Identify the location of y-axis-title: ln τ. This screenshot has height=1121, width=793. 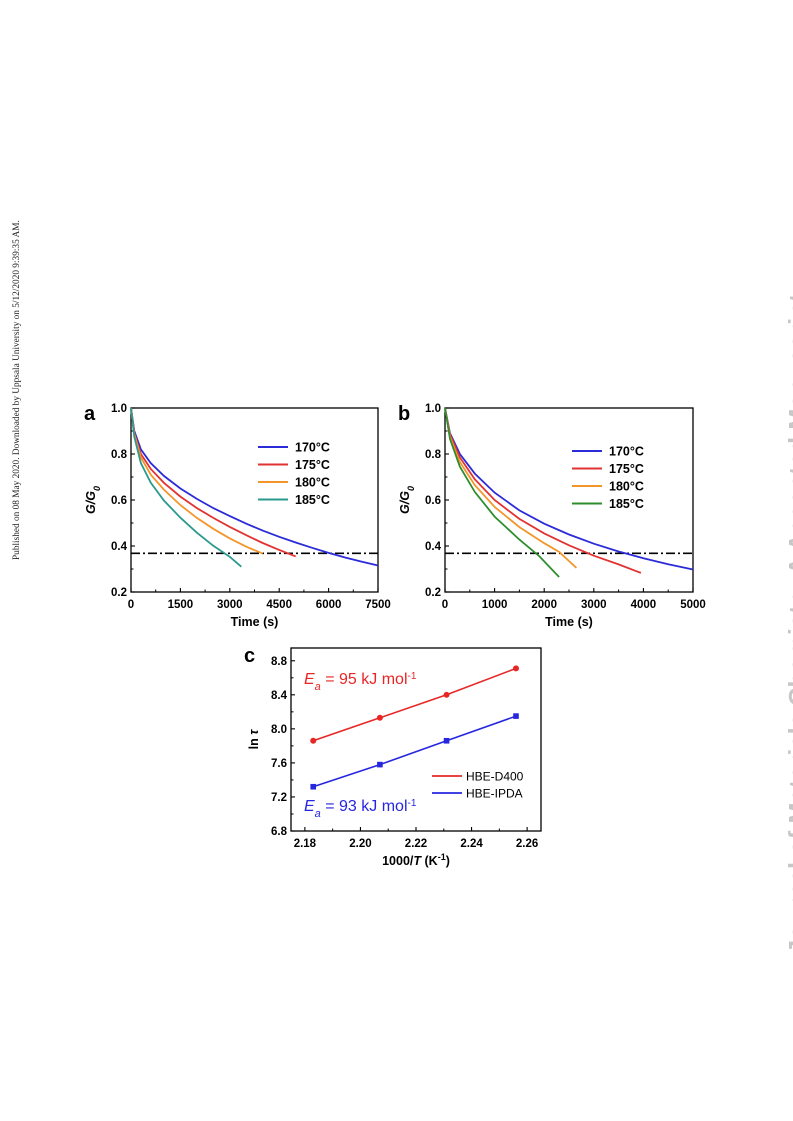
(254, 739).